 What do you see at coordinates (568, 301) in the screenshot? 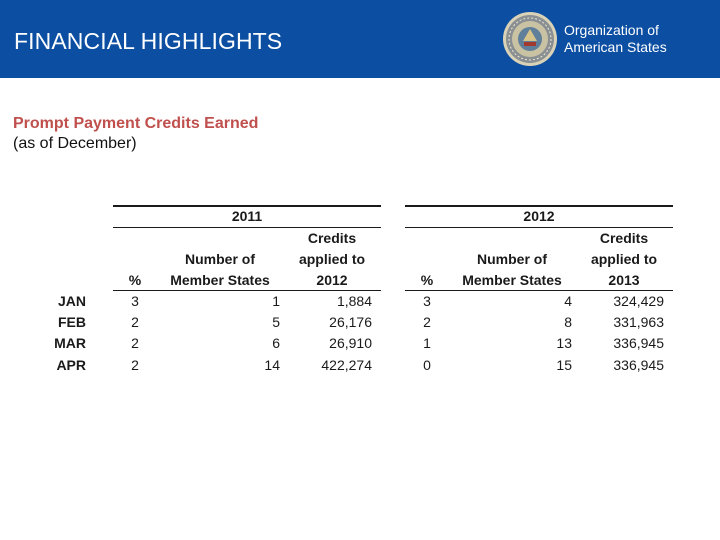
I see `cell-num-2012: 4` at bounding box center [568, 301].